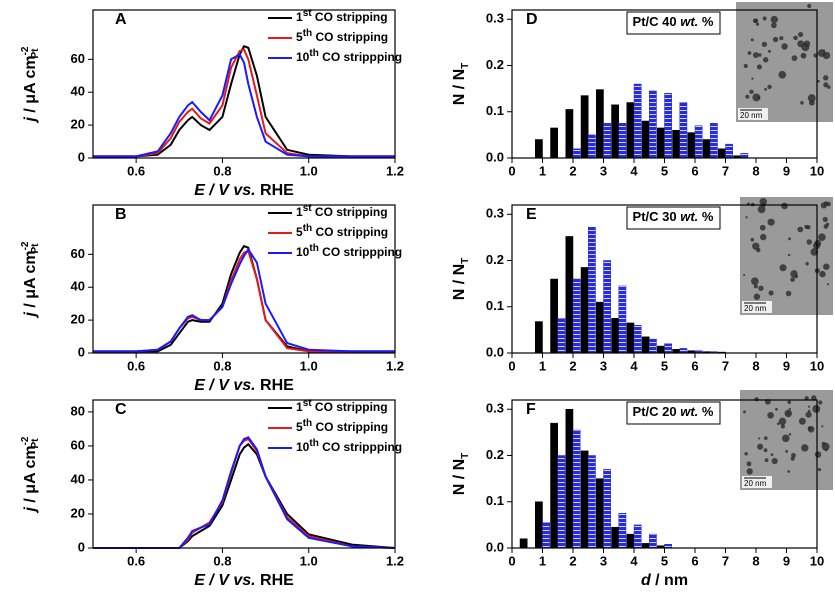 Image resolution: width=835 pixels, height=602 pixels. I want to click on y-axis-label: N / NT, so click(460, 84).